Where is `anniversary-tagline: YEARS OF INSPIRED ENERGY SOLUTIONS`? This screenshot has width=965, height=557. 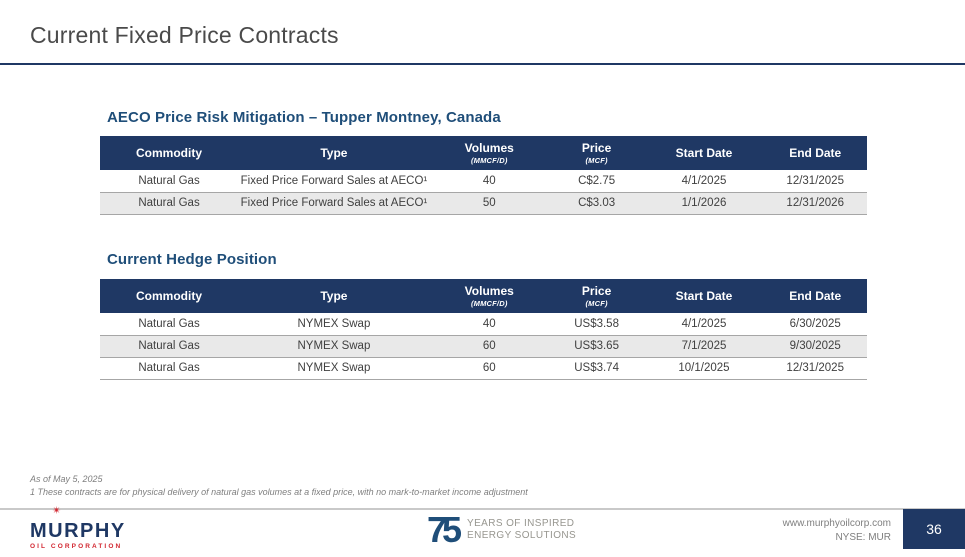
anniversary-tagline: YEARS OF INSPIRED ENERGY SOLUTIONS is located at coordinates (521, 530).